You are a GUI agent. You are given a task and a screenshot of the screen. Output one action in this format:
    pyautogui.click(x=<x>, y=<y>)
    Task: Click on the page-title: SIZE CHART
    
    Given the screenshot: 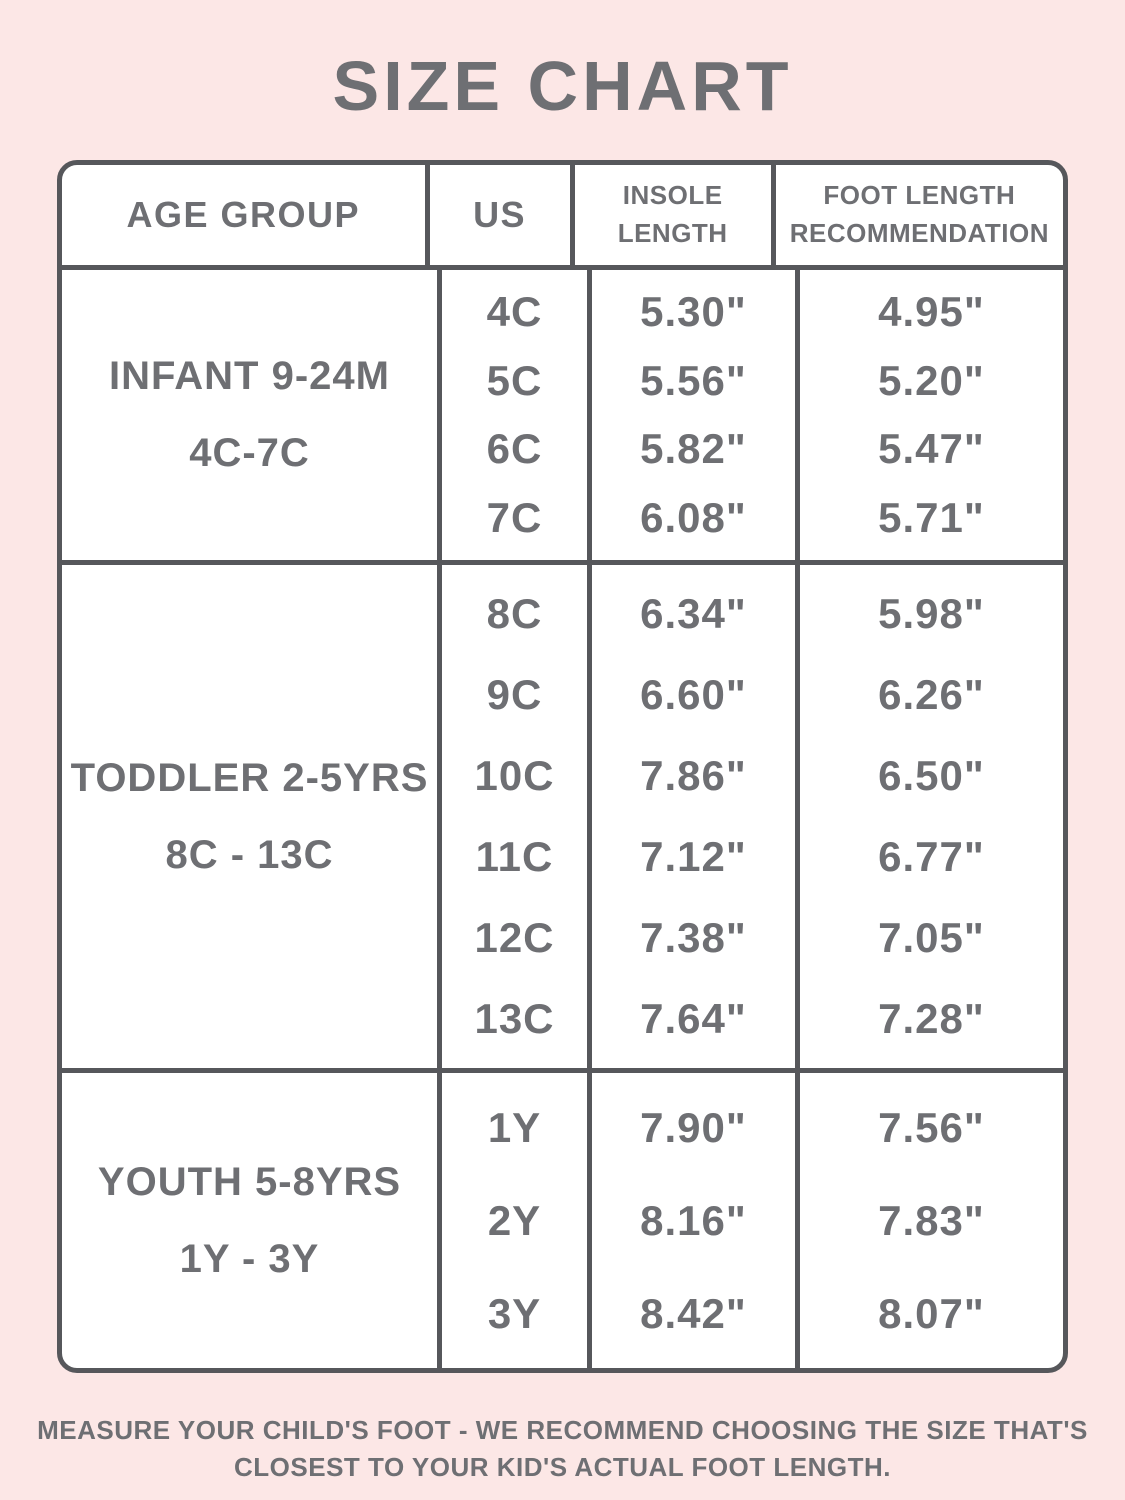 What is the action you would take?
    pyautogui.click(x=562, y=86)
    